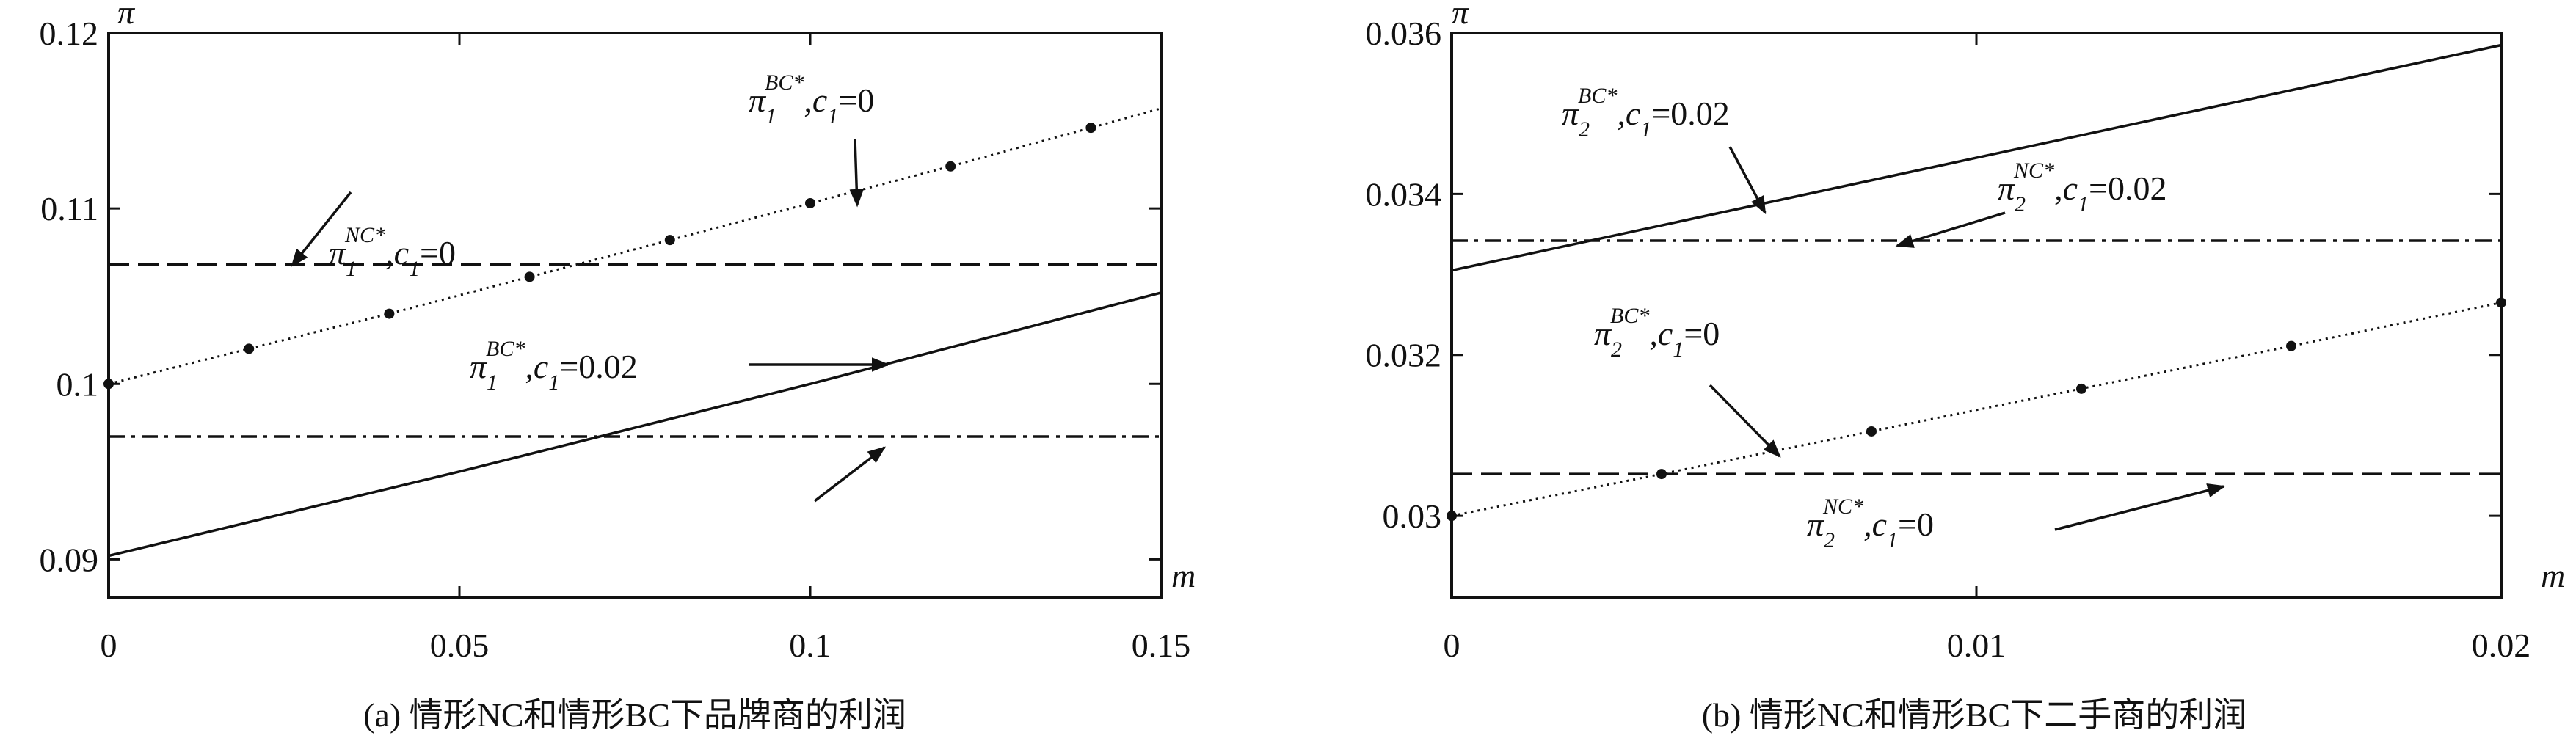 The image size is (2576, 741). What do you see at coordinates (1161, 645) in the screenshot?
I see `x-tick-label-a: 0.15` at bounding box center [1161, 645].